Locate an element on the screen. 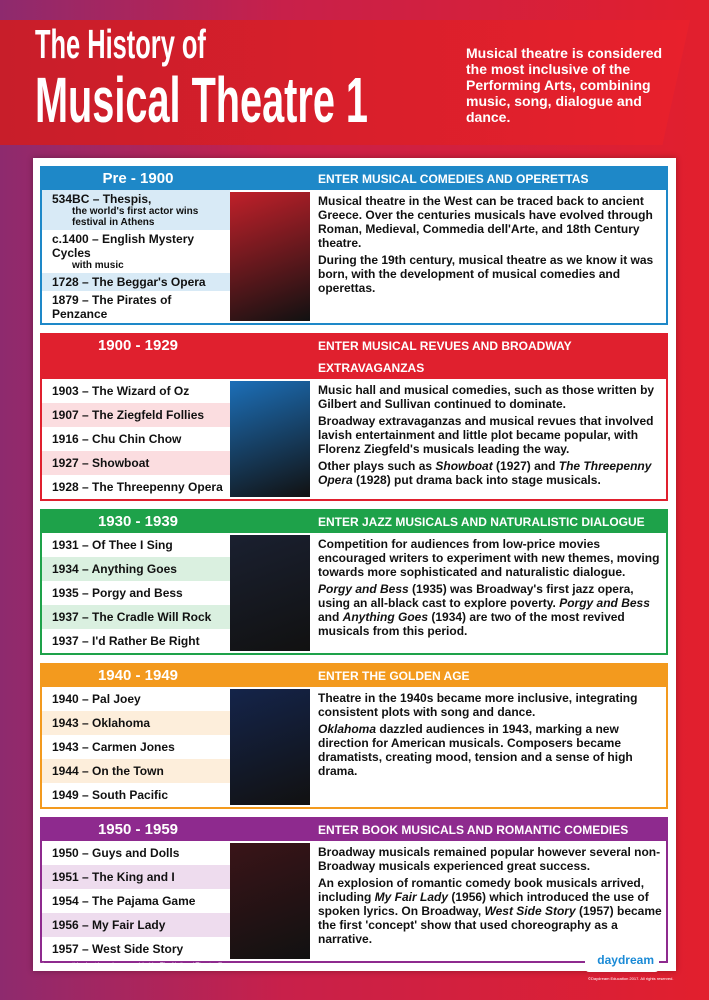  event-row: 1903 – The Wizard of Oz is located at coordinates (136, 391).